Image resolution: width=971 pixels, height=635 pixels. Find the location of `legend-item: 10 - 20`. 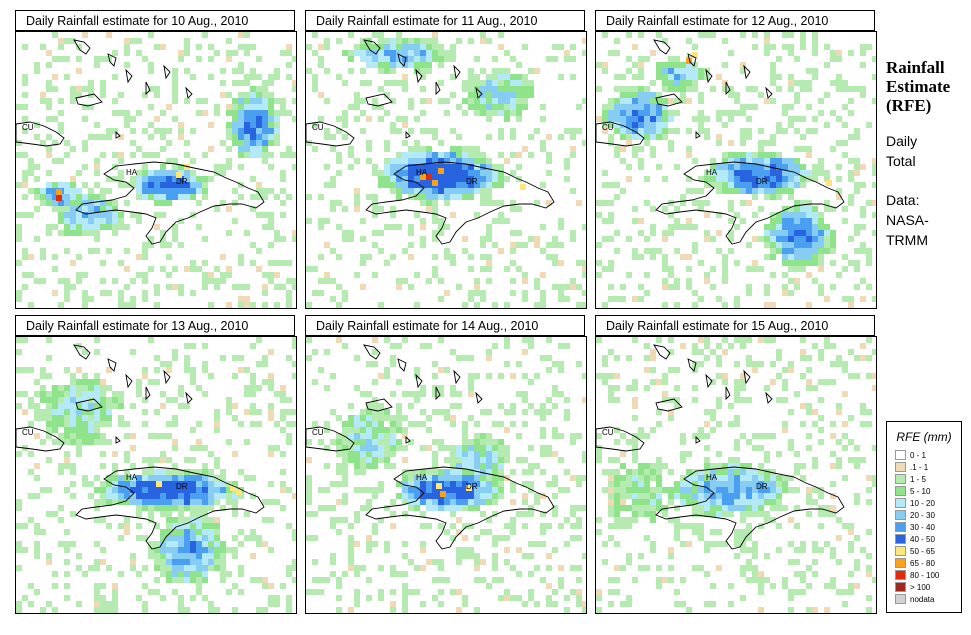

legend-item: 10 - 20 is located at coordinates (915, 503).